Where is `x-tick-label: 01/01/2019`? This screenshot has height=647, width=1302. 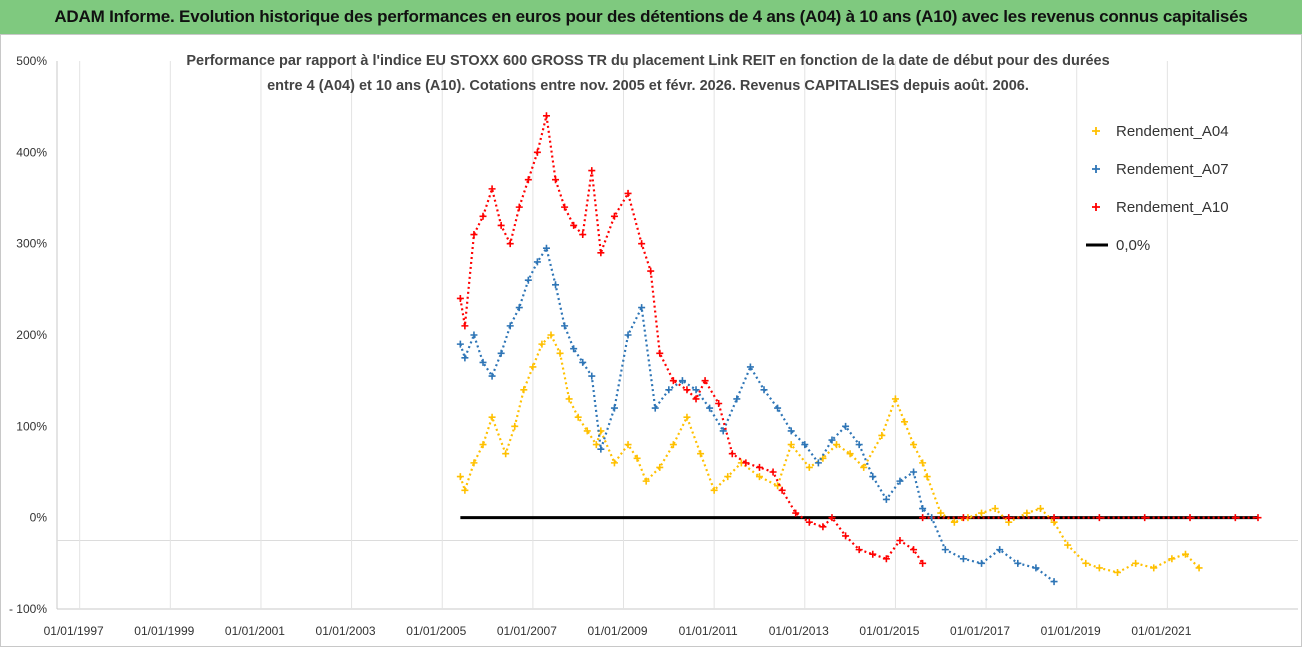
x-tick-label: 01/01/2019 is located at coordinates (1071, 631).